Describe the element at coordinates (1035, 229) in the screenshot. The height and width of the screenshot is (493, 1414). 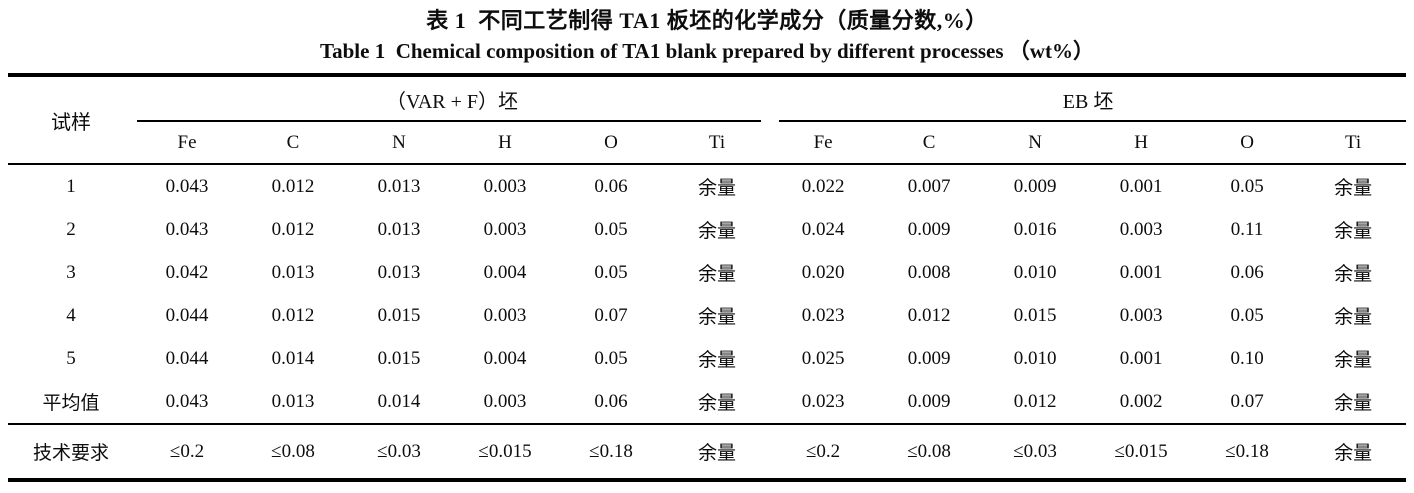
I see `value-cell: 0.016` at that location.